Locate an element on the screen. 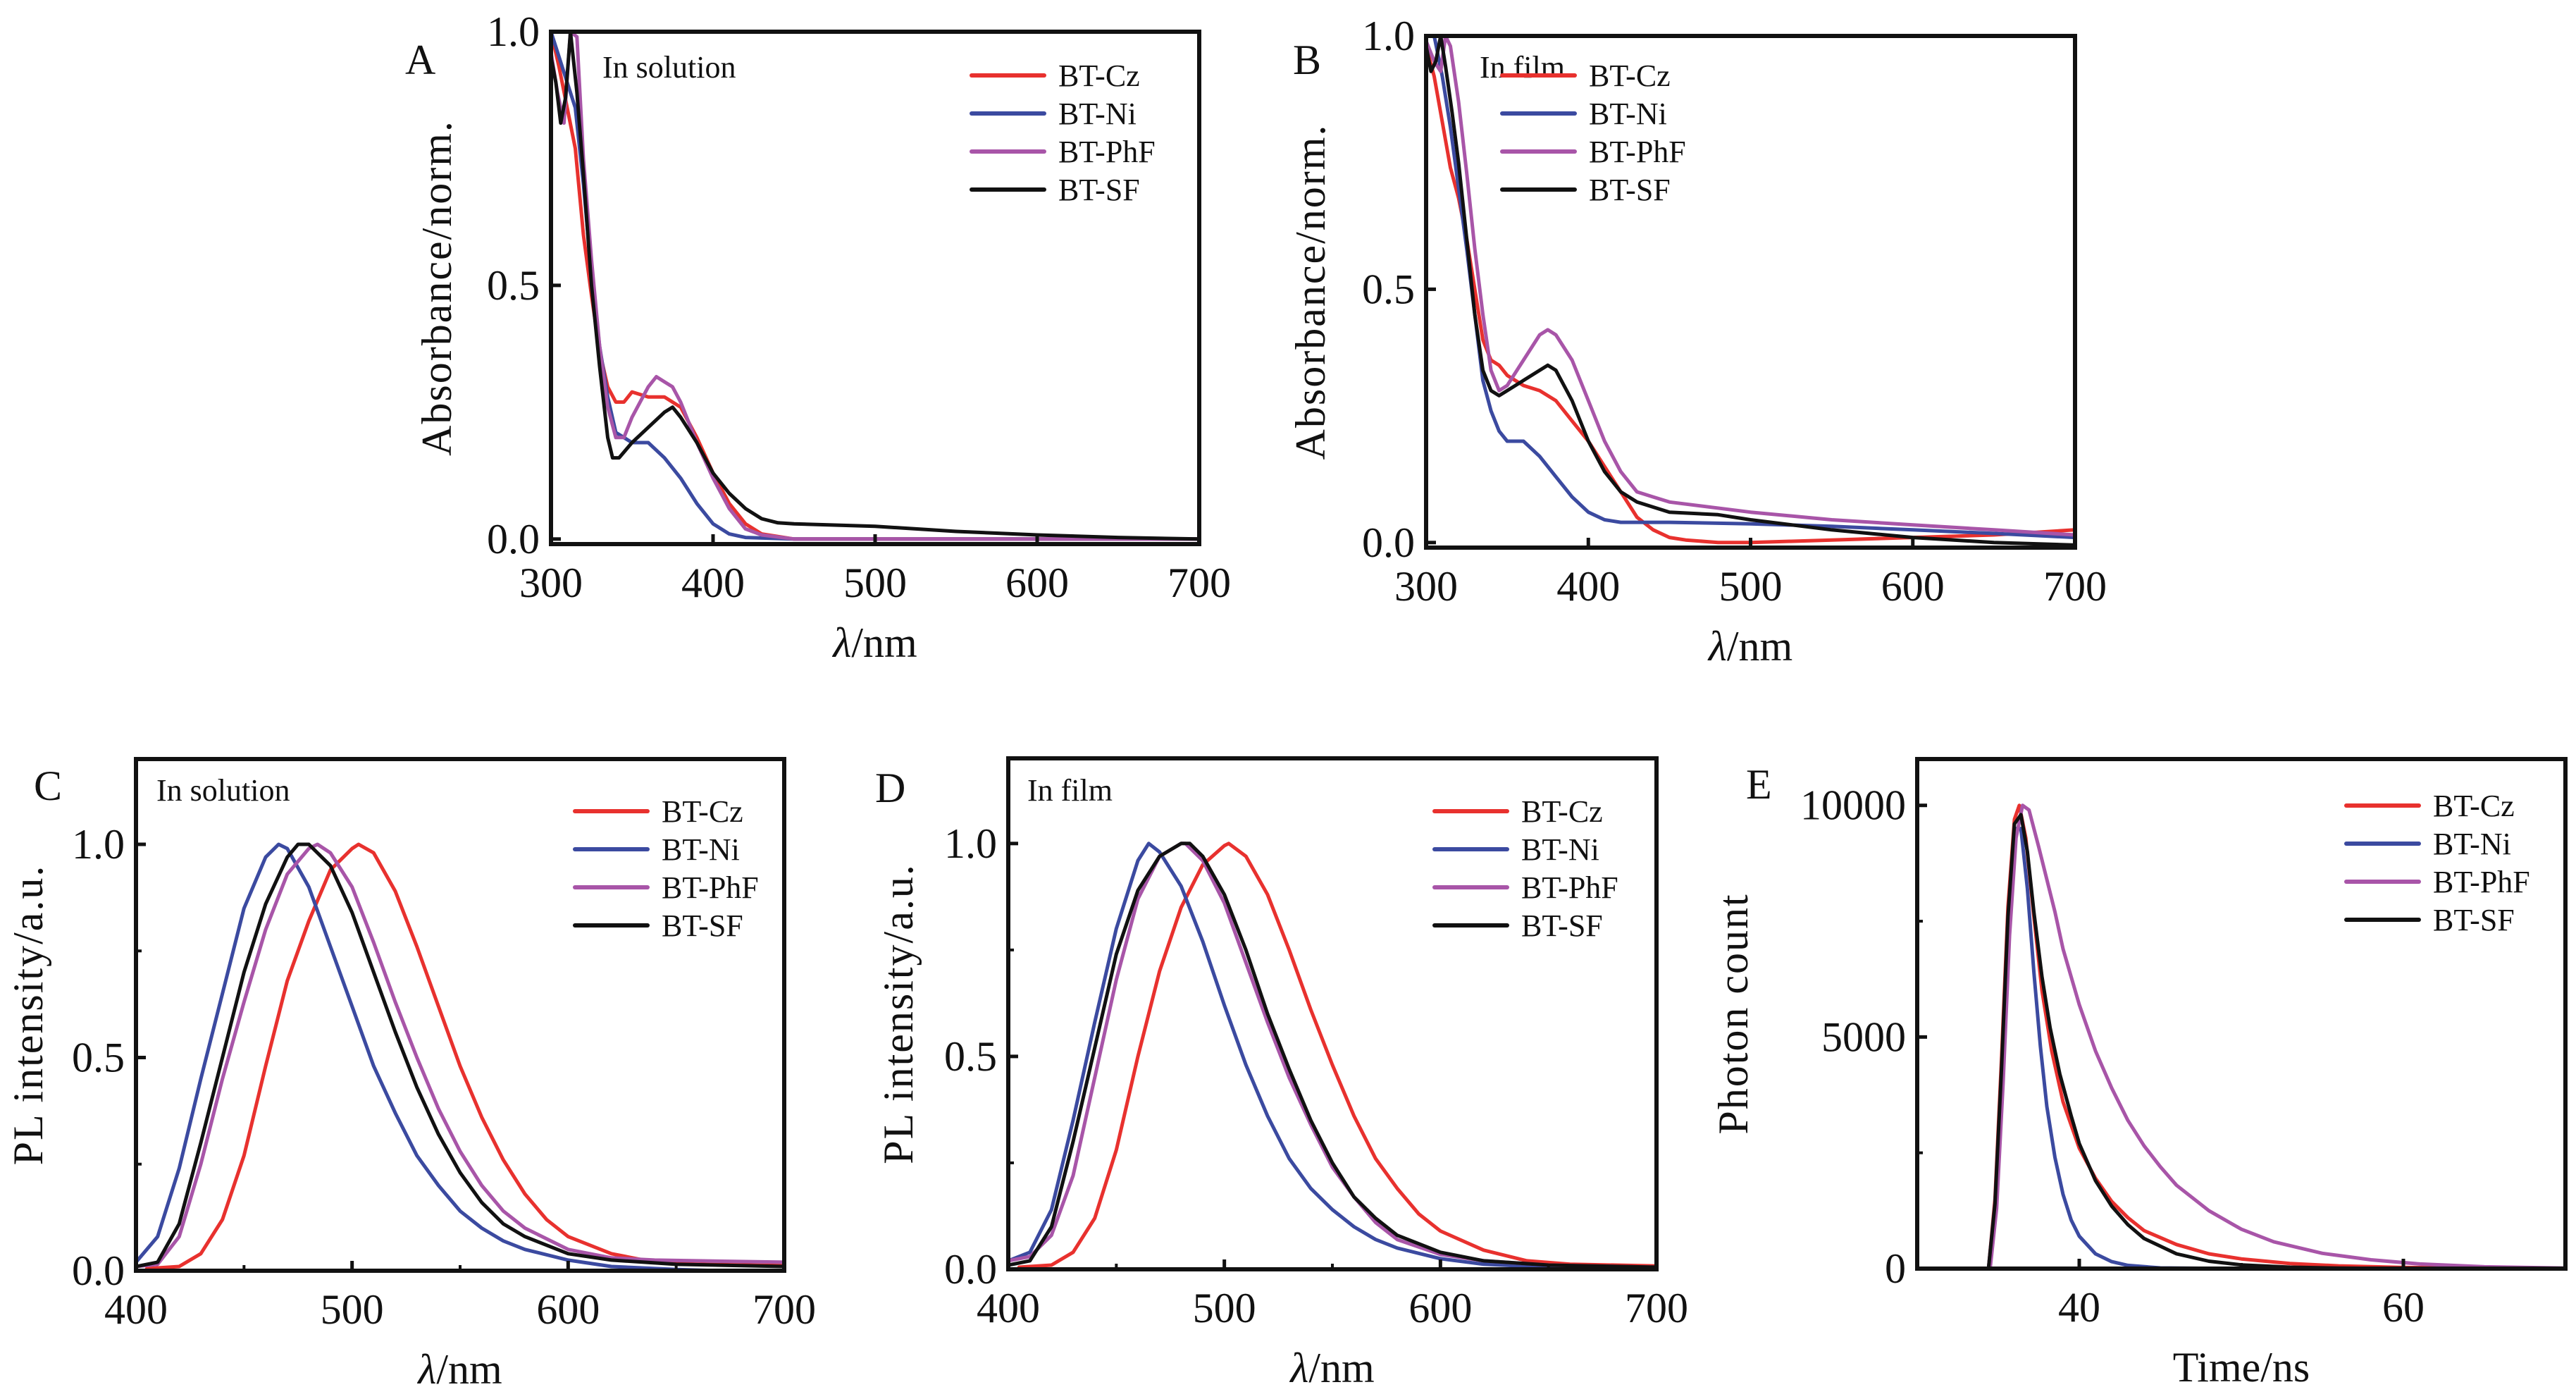  panel-letter: E is located at coordinates (1759, 784).